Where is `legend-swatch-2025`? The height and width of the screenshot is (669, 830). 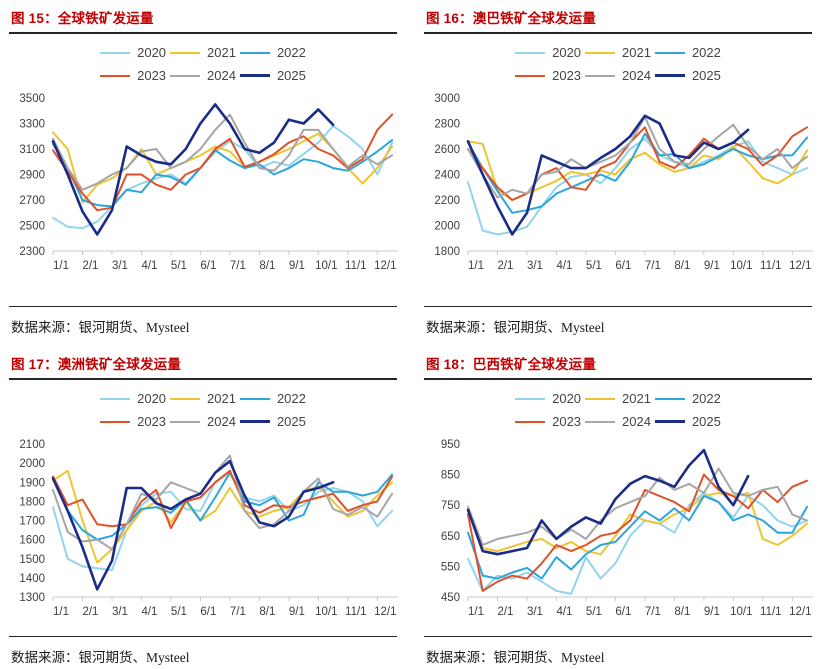 legend-swatch-2025 is located at coordinates (254, 75).